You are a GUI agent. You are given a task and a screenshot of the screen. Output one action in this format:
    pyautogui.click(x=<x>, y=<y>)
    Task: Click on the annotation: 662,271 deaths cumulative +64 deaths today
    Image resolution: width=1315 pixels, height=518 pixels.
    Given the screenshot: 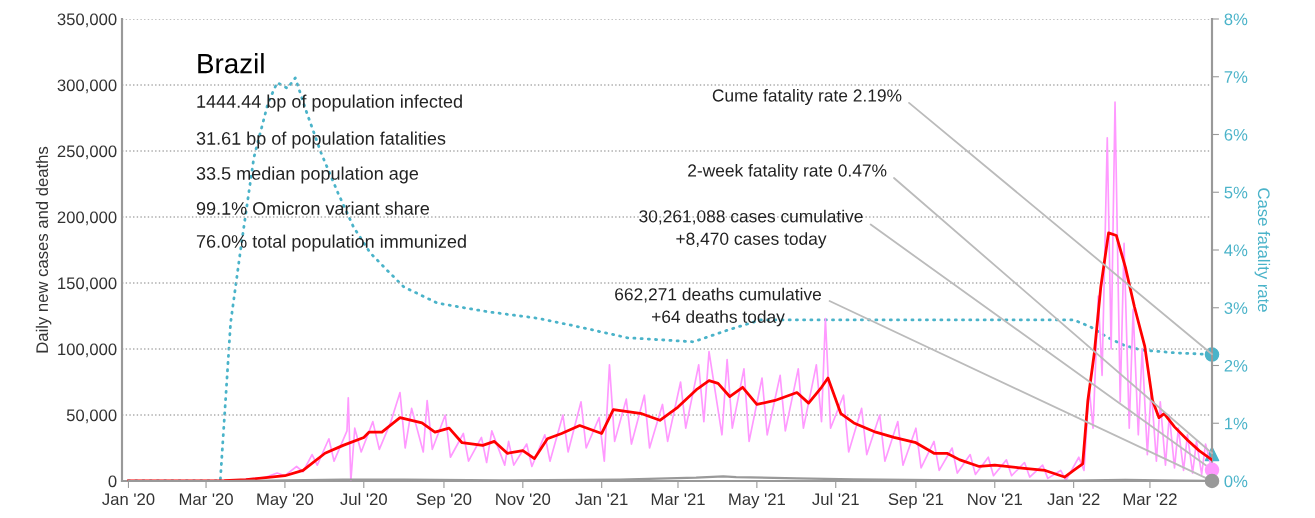 What is the action you would take?
    pyautogui.click(x=718, y=307)
    